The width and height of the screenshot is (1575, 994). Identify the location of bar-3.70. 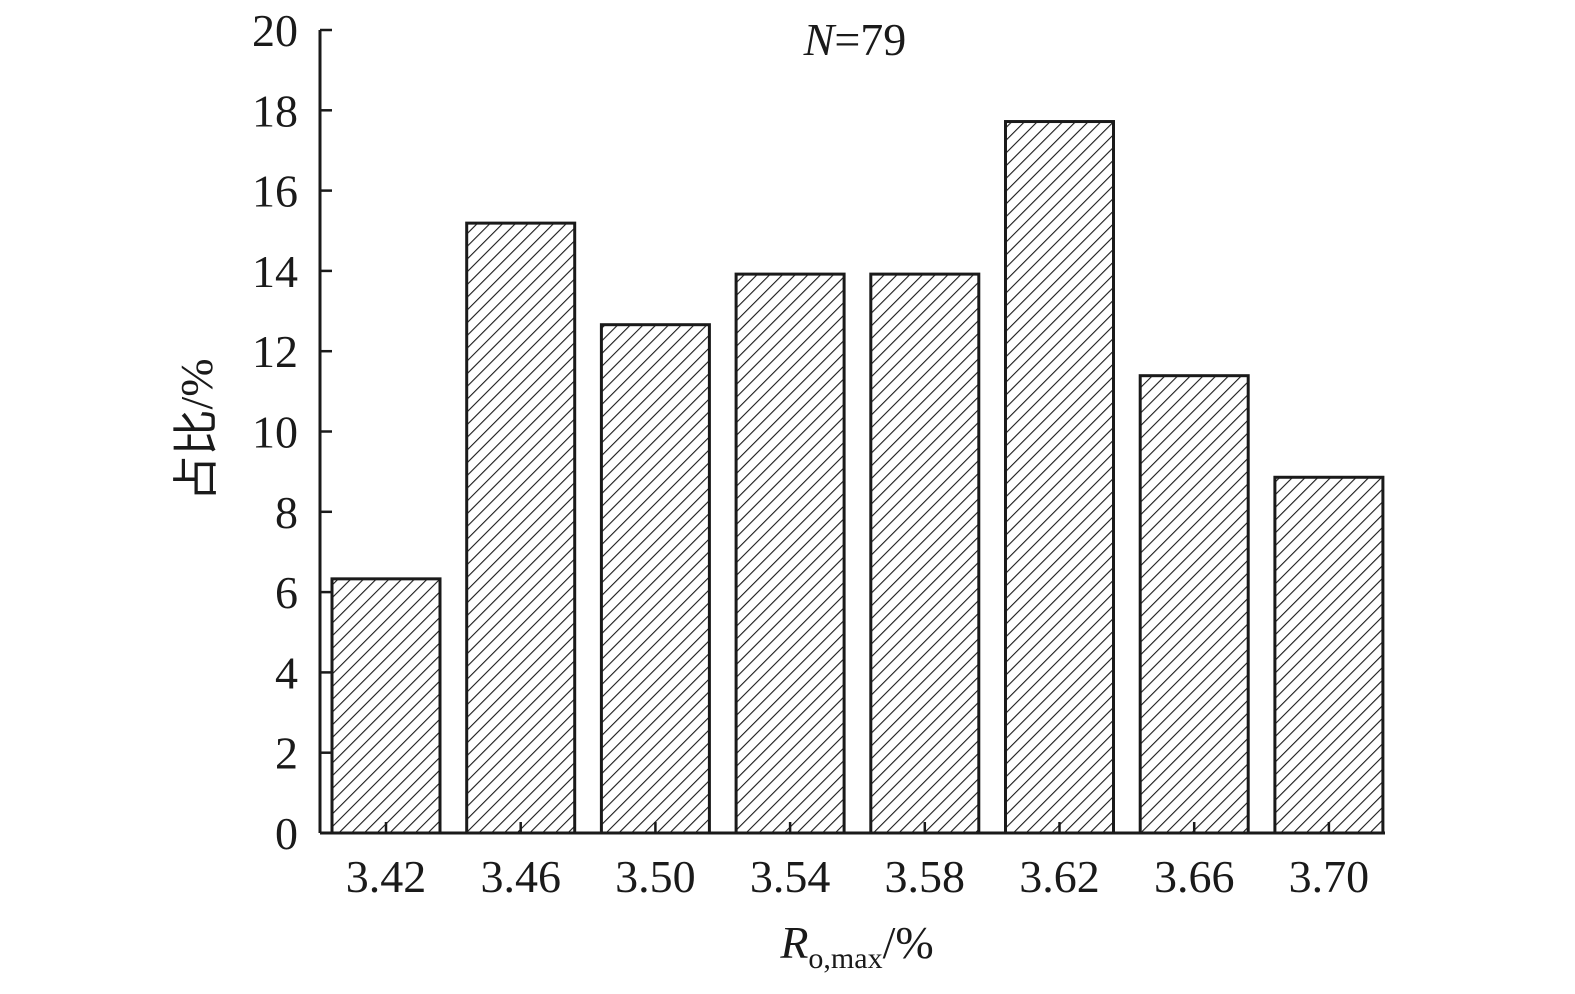
(1329, 655).